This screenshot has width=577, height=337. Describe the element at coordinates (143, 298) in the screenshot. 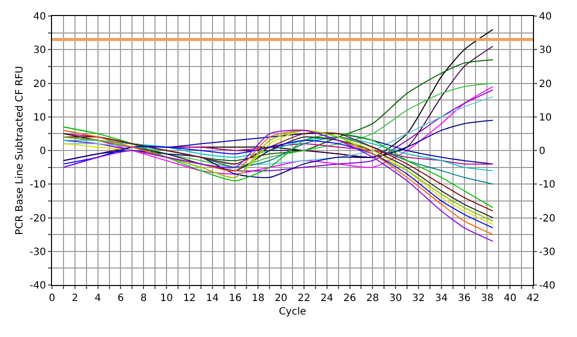

I see `x-tick-label: 8` at that location.